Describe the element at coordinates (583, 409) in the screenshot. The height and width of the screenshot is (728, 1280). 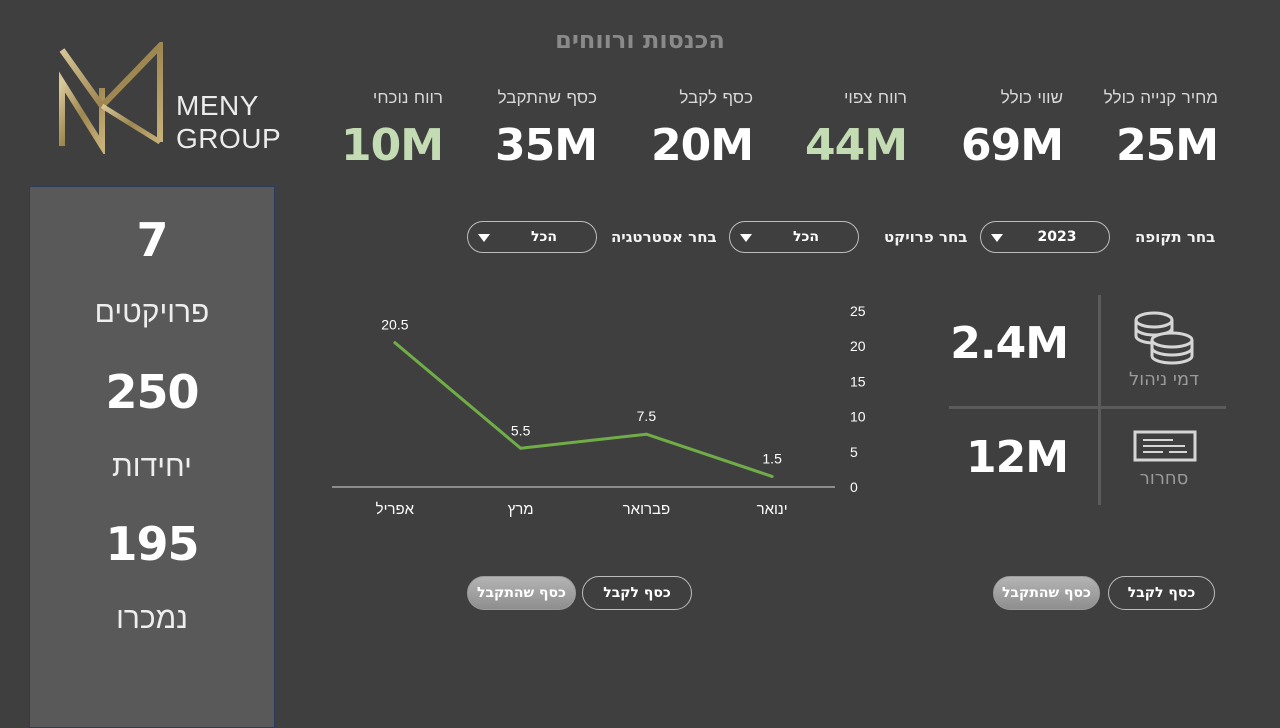
I see `series-line` at that location.